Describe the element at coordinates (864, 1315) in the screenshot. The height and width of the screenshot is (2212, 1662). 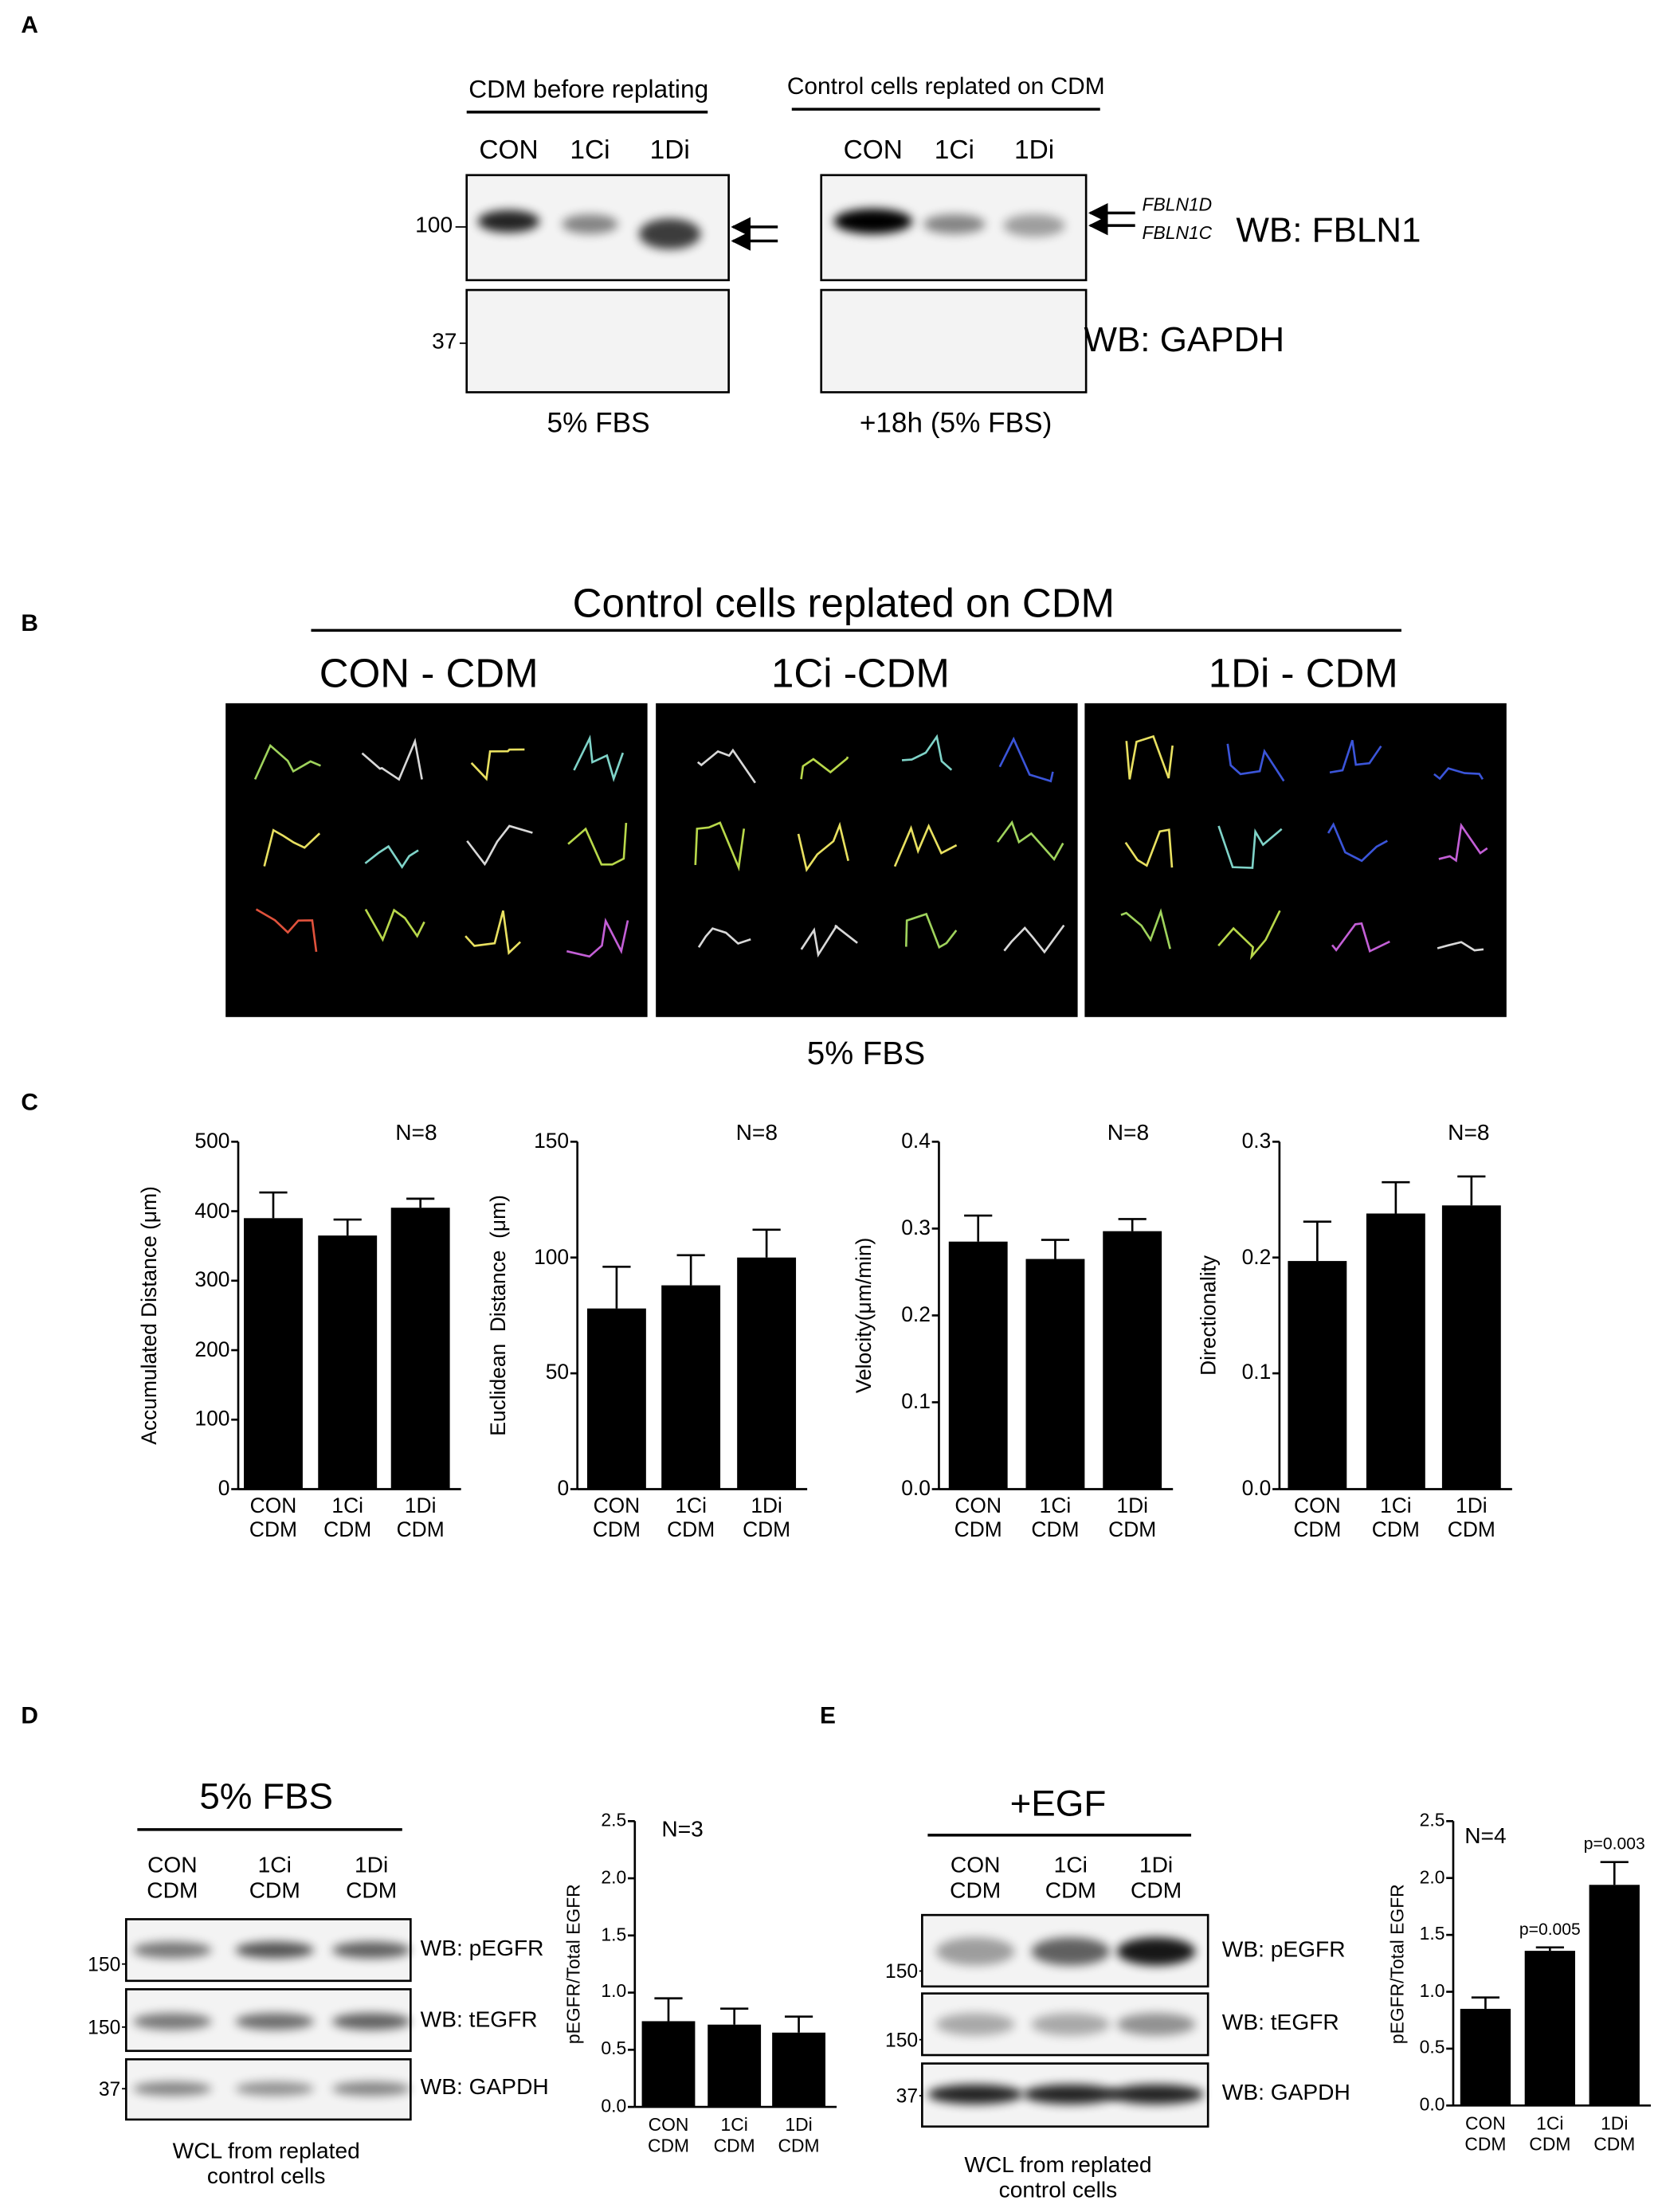
I see `y-axis-label: Velocity(μm/min)` at that location.